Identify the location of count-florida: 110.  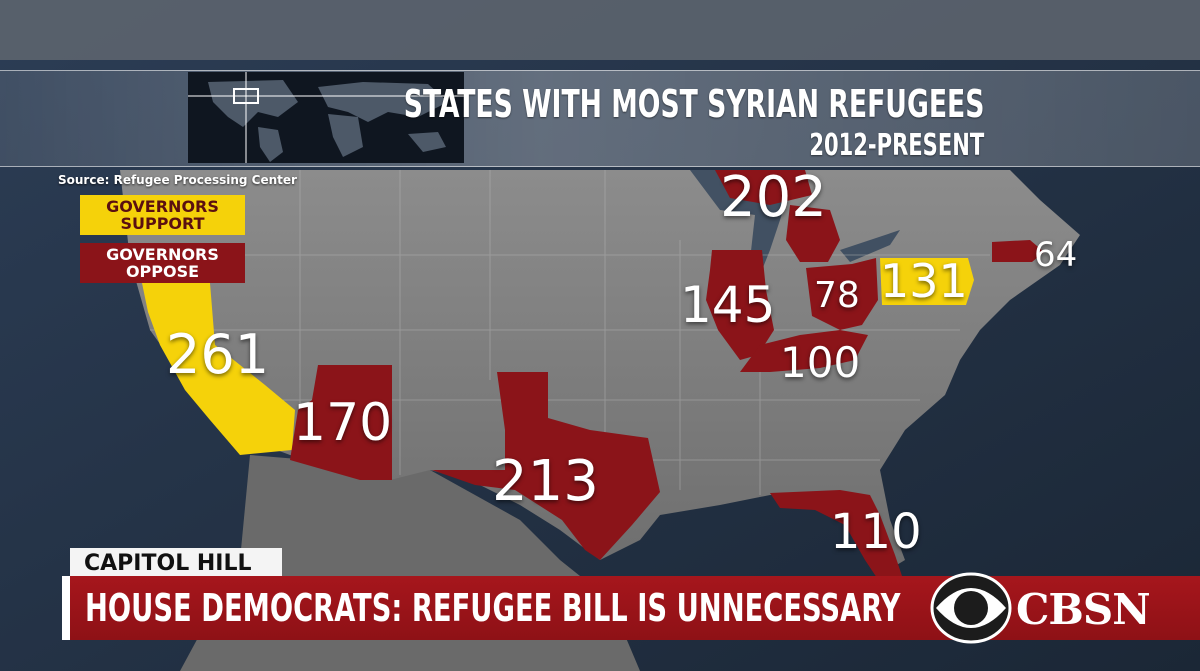
(876, 532).